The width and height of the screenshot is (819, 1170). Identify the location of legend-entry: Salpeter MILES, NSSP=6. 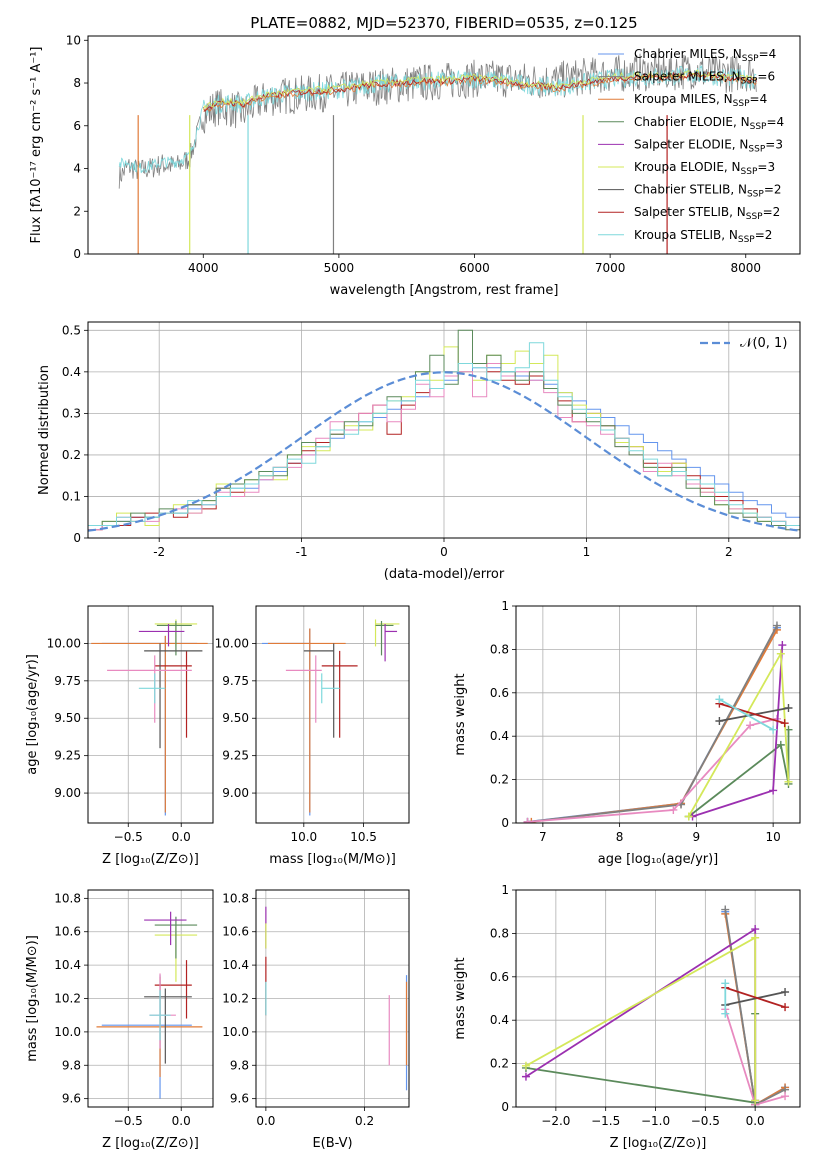
(704, 78).